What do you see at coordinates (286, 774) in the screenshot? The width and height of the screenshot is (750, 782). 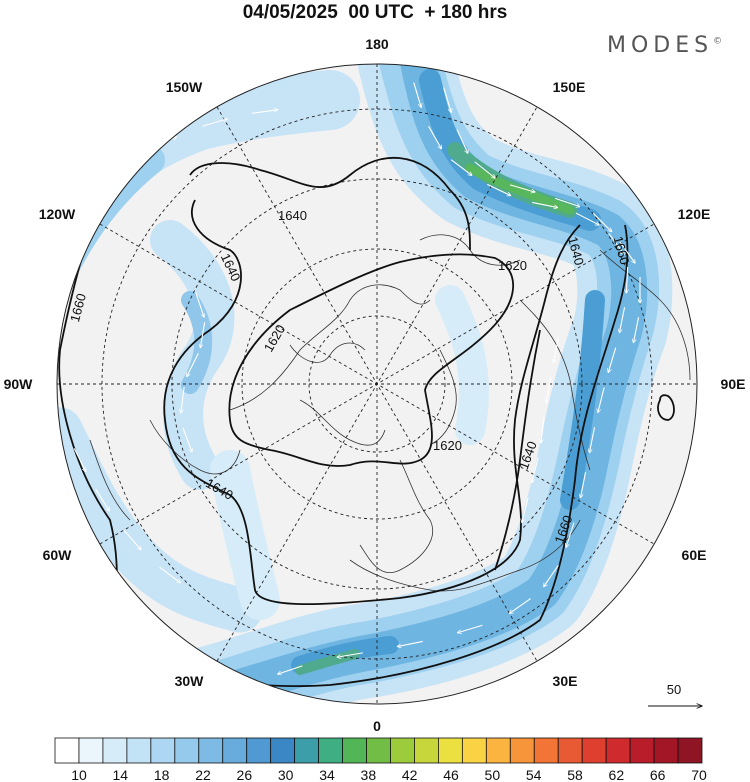 I see `colorbar-tick-label: 30` at bounding box center [286, 774].